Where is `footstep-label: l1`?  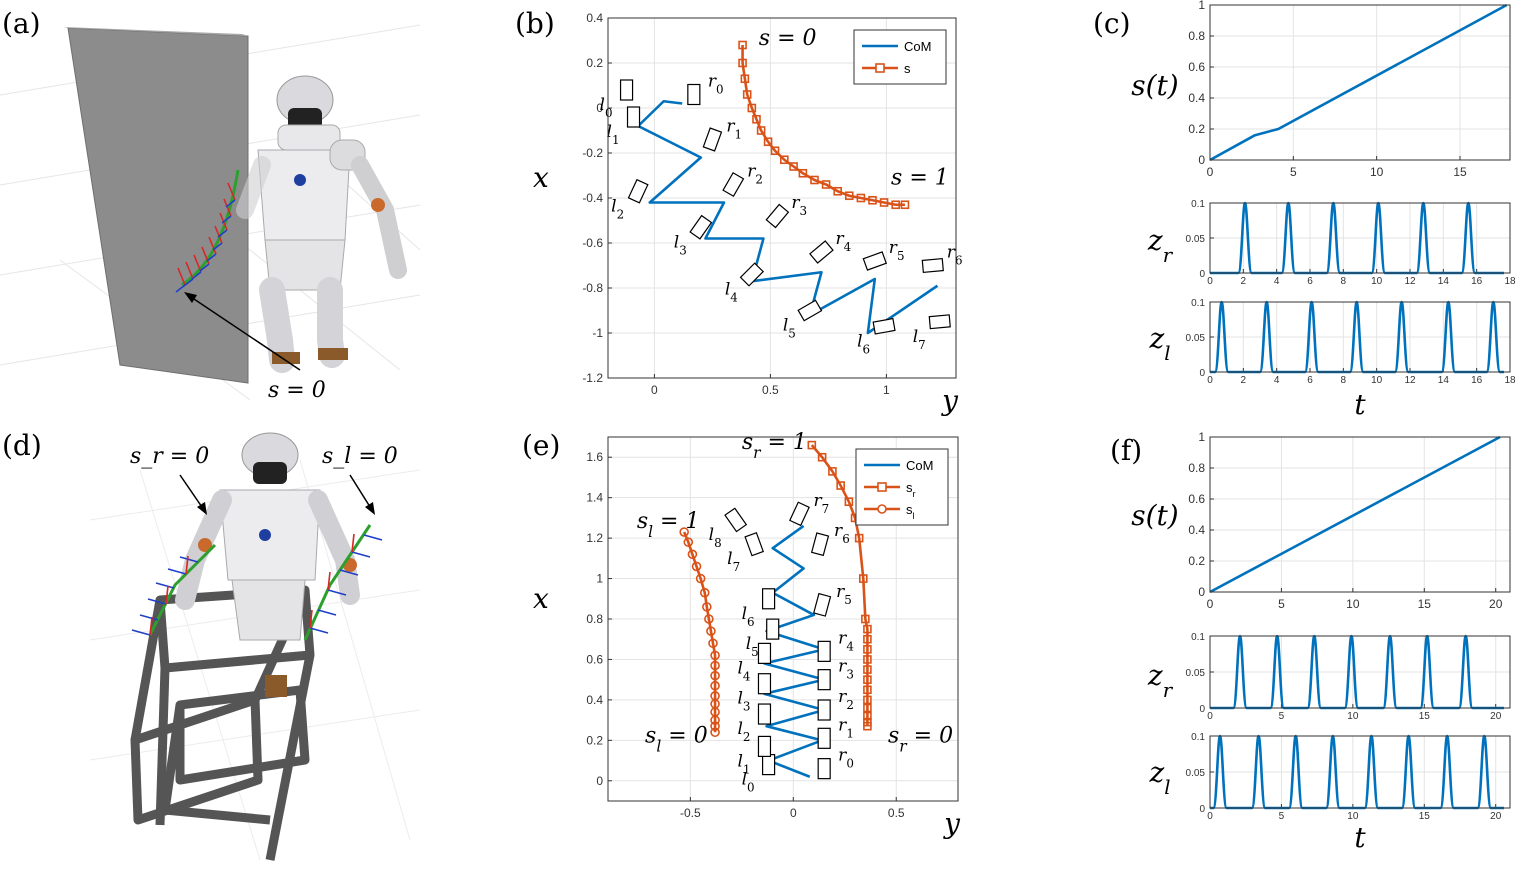
footstep-label: l1 is located at coordinates (613, 134).